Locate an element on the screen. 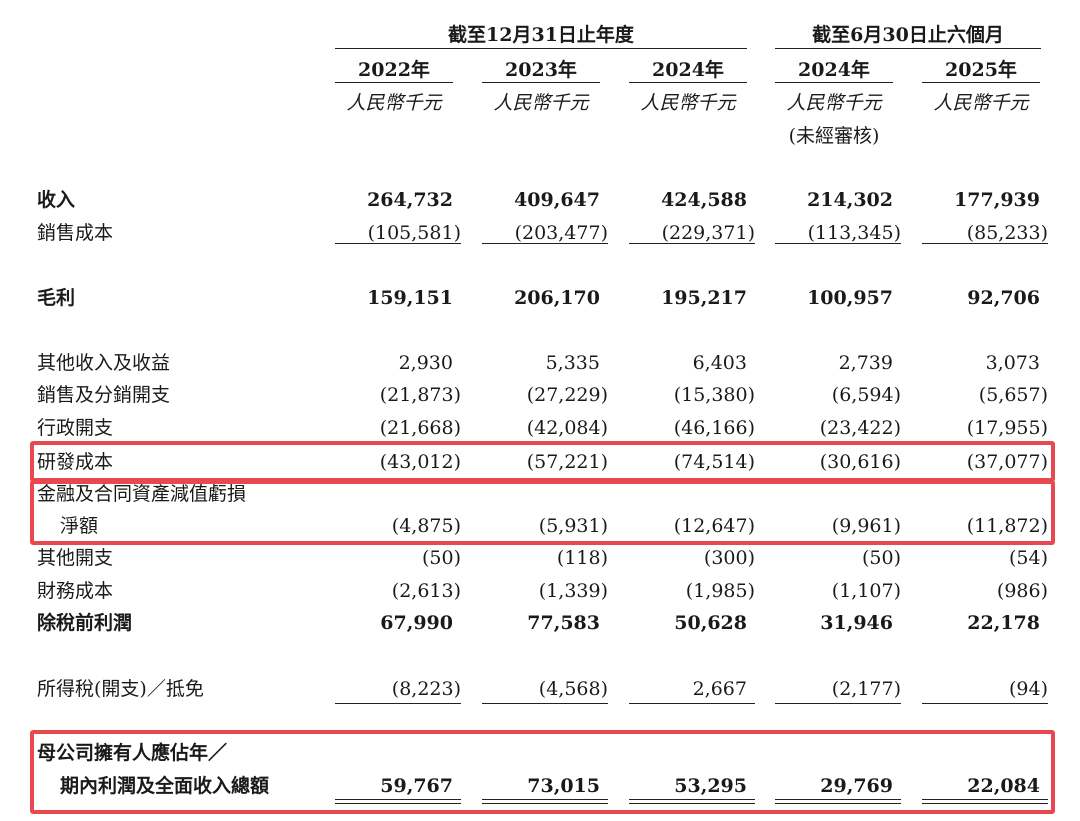 Image resolution: width=1080 pixels, height=821 pixels. row-label: 收入 is located at coordinates (56, 200).